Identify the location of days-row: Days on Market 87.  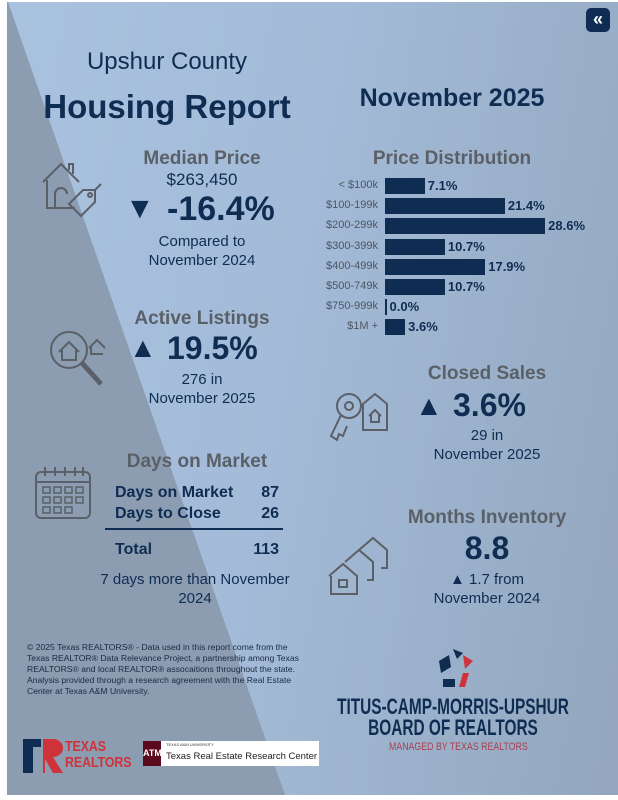
(197, 492).